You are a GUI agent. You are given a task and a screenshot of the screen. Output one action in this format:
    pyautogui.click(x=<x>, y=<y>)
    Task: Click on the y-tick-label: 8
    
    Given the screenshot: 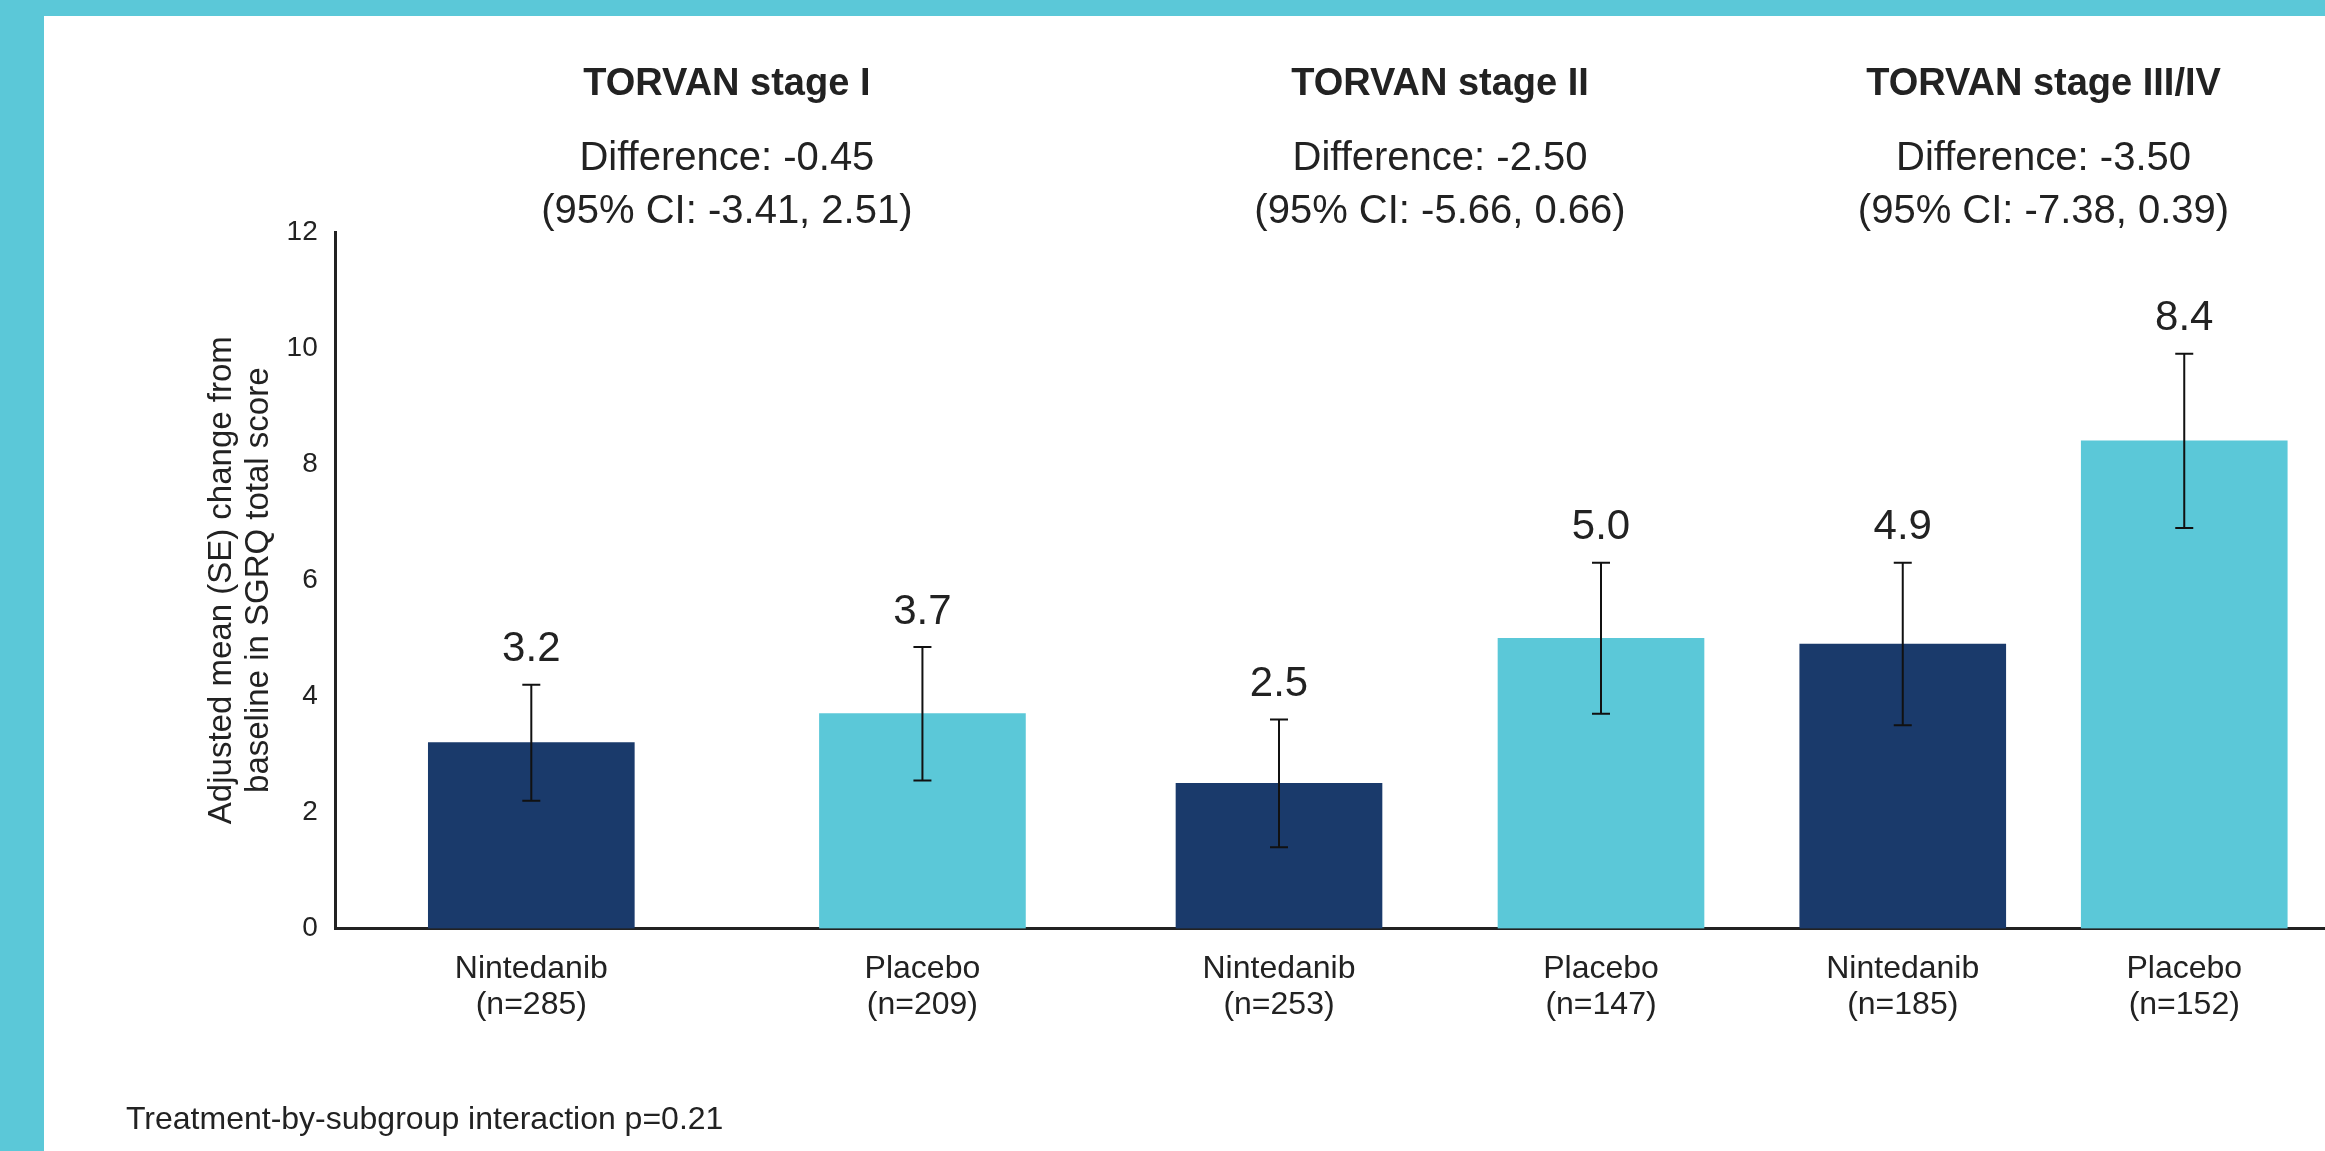 What is the action you would take?
    pyautogui.click(x=310, y=462)
    